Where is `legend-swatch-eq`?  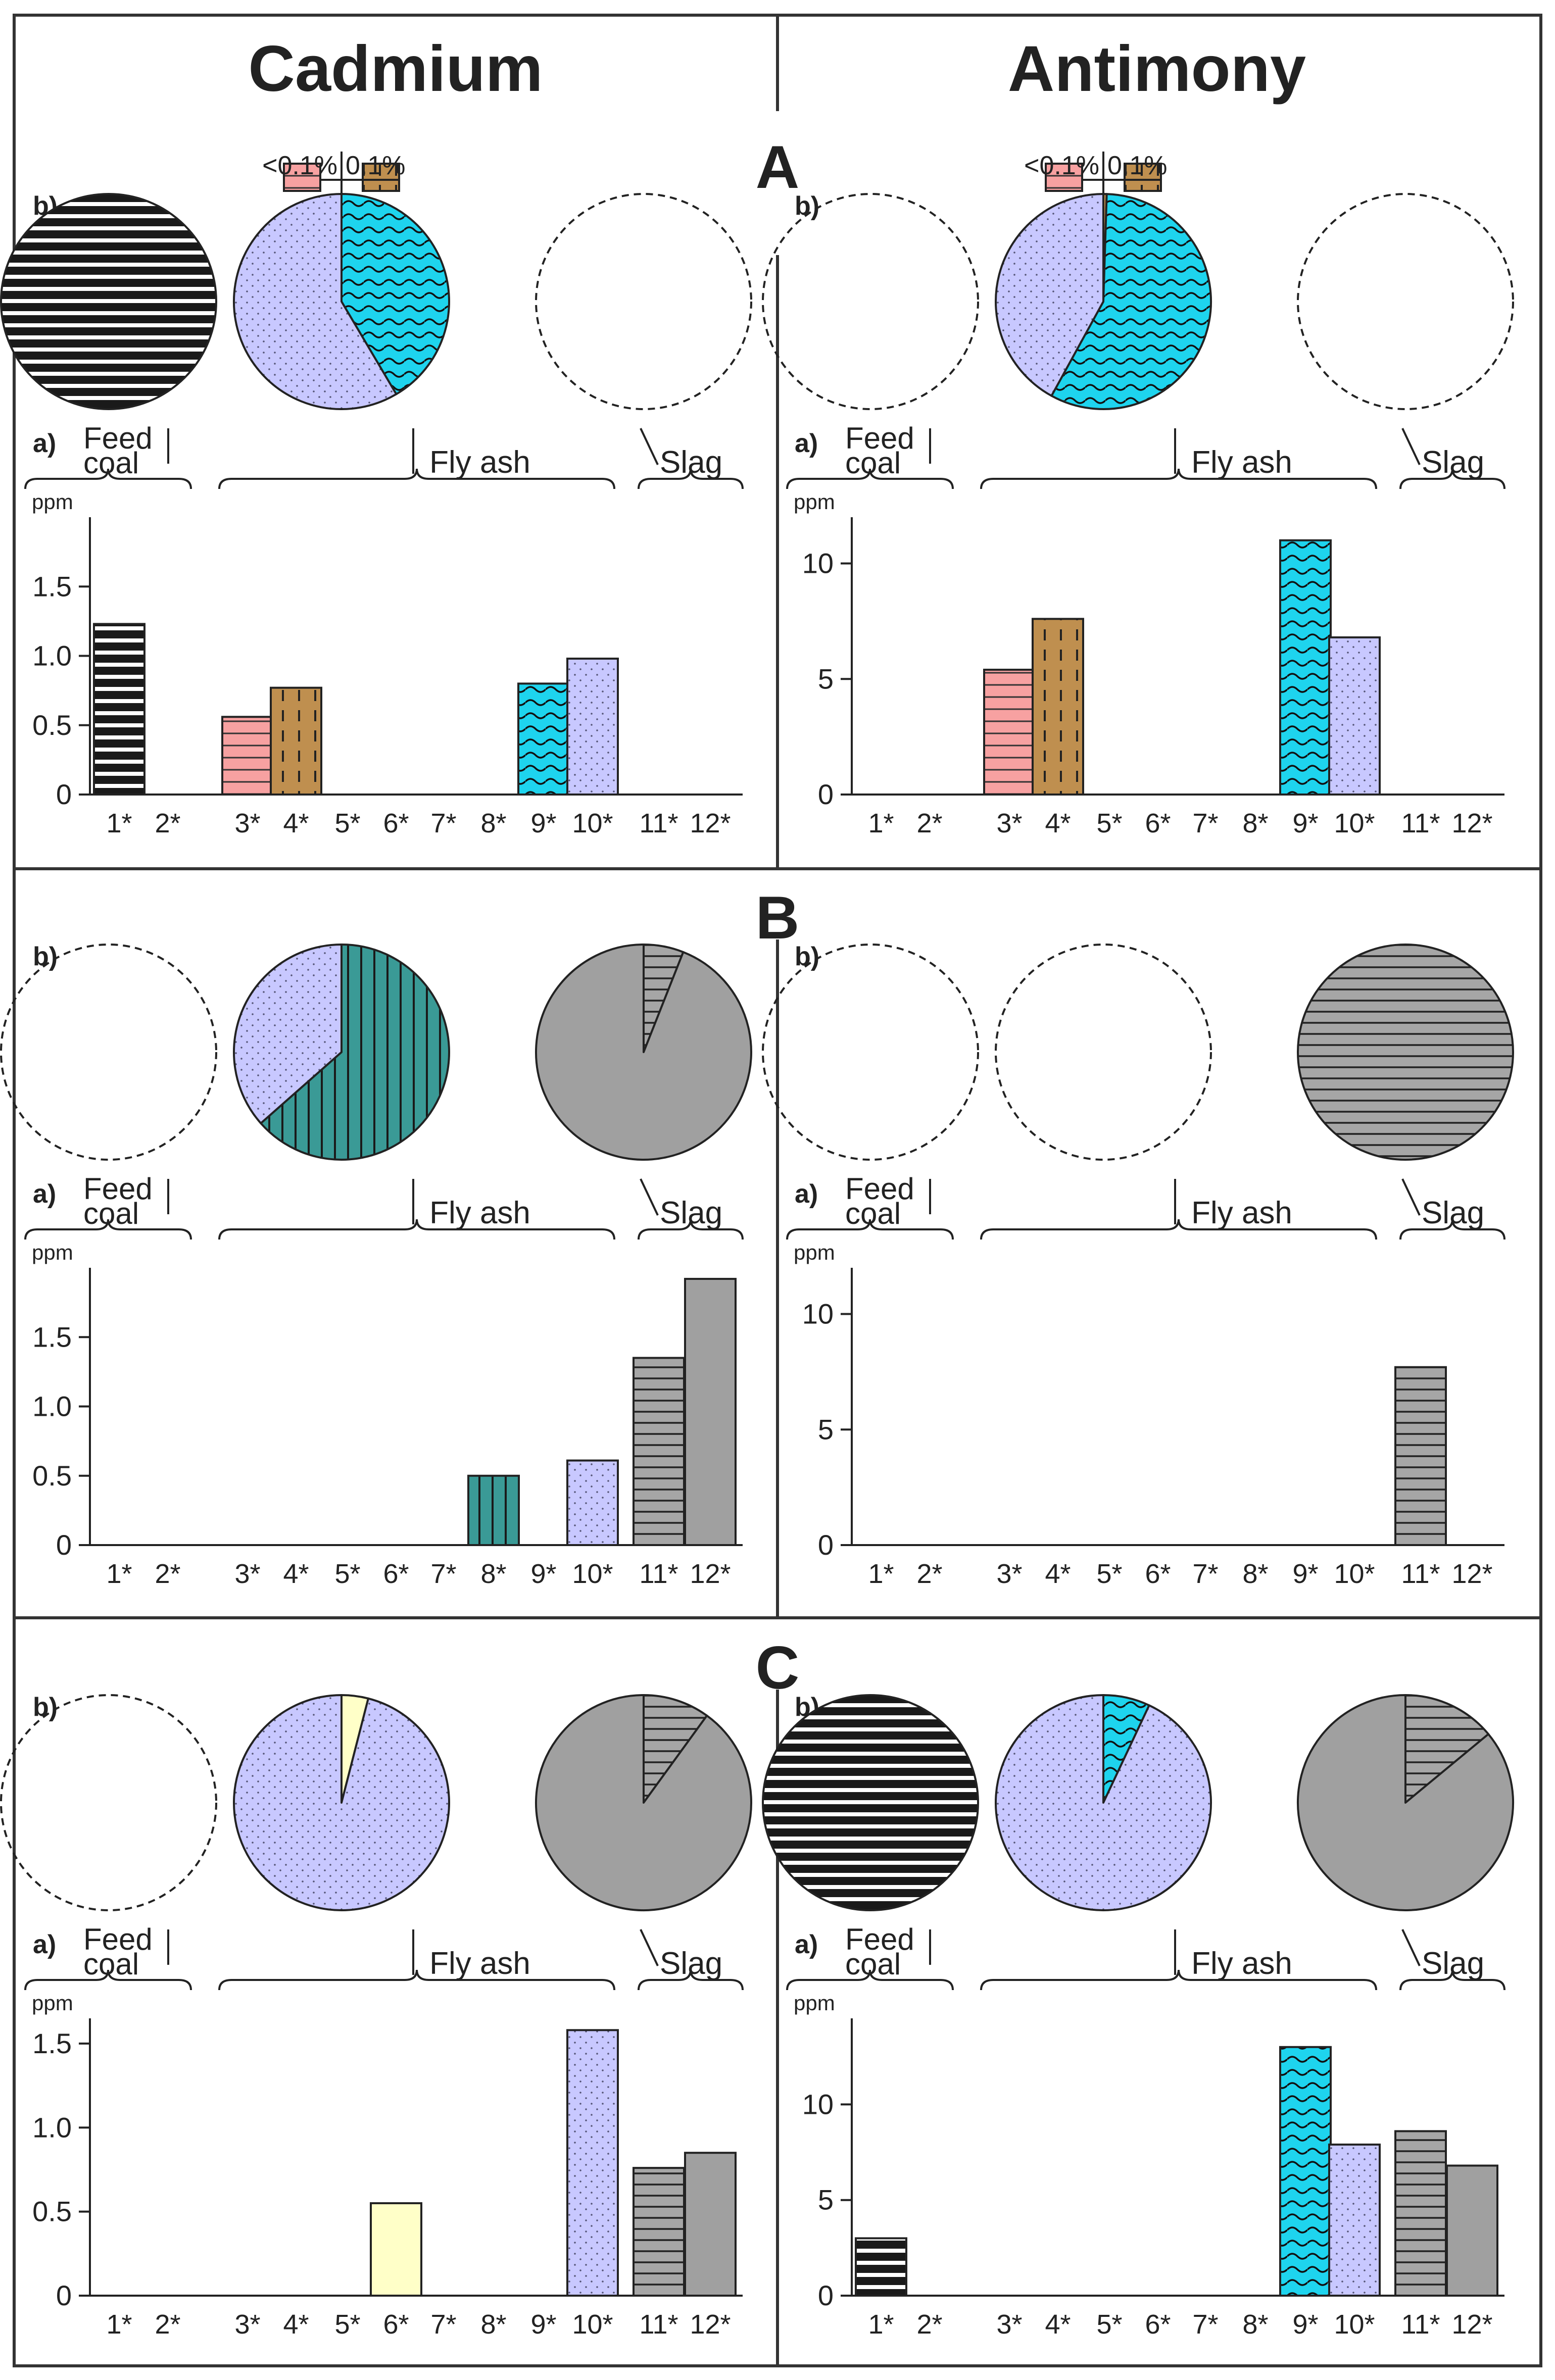
legend-swatch-eq is located at coordinates (1143, 177).